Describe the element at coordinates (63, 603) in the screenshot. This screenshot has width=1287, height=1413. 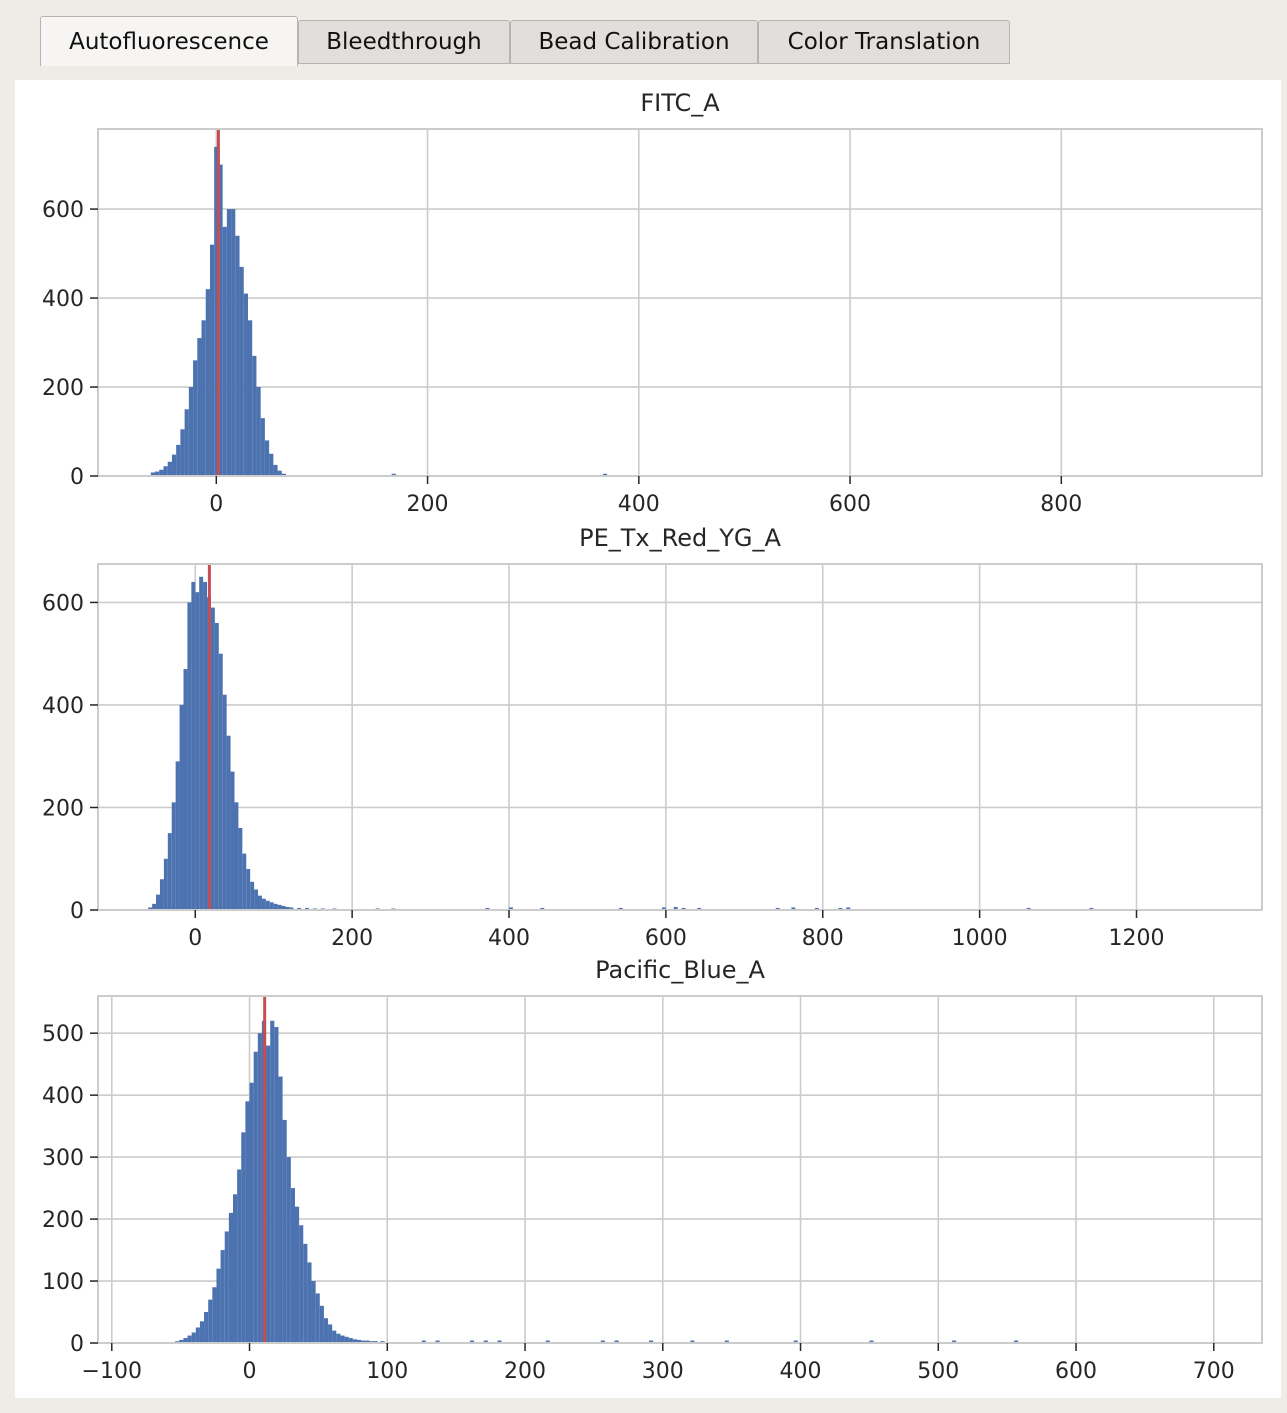
I see `y-tick-label: 600` at that location.